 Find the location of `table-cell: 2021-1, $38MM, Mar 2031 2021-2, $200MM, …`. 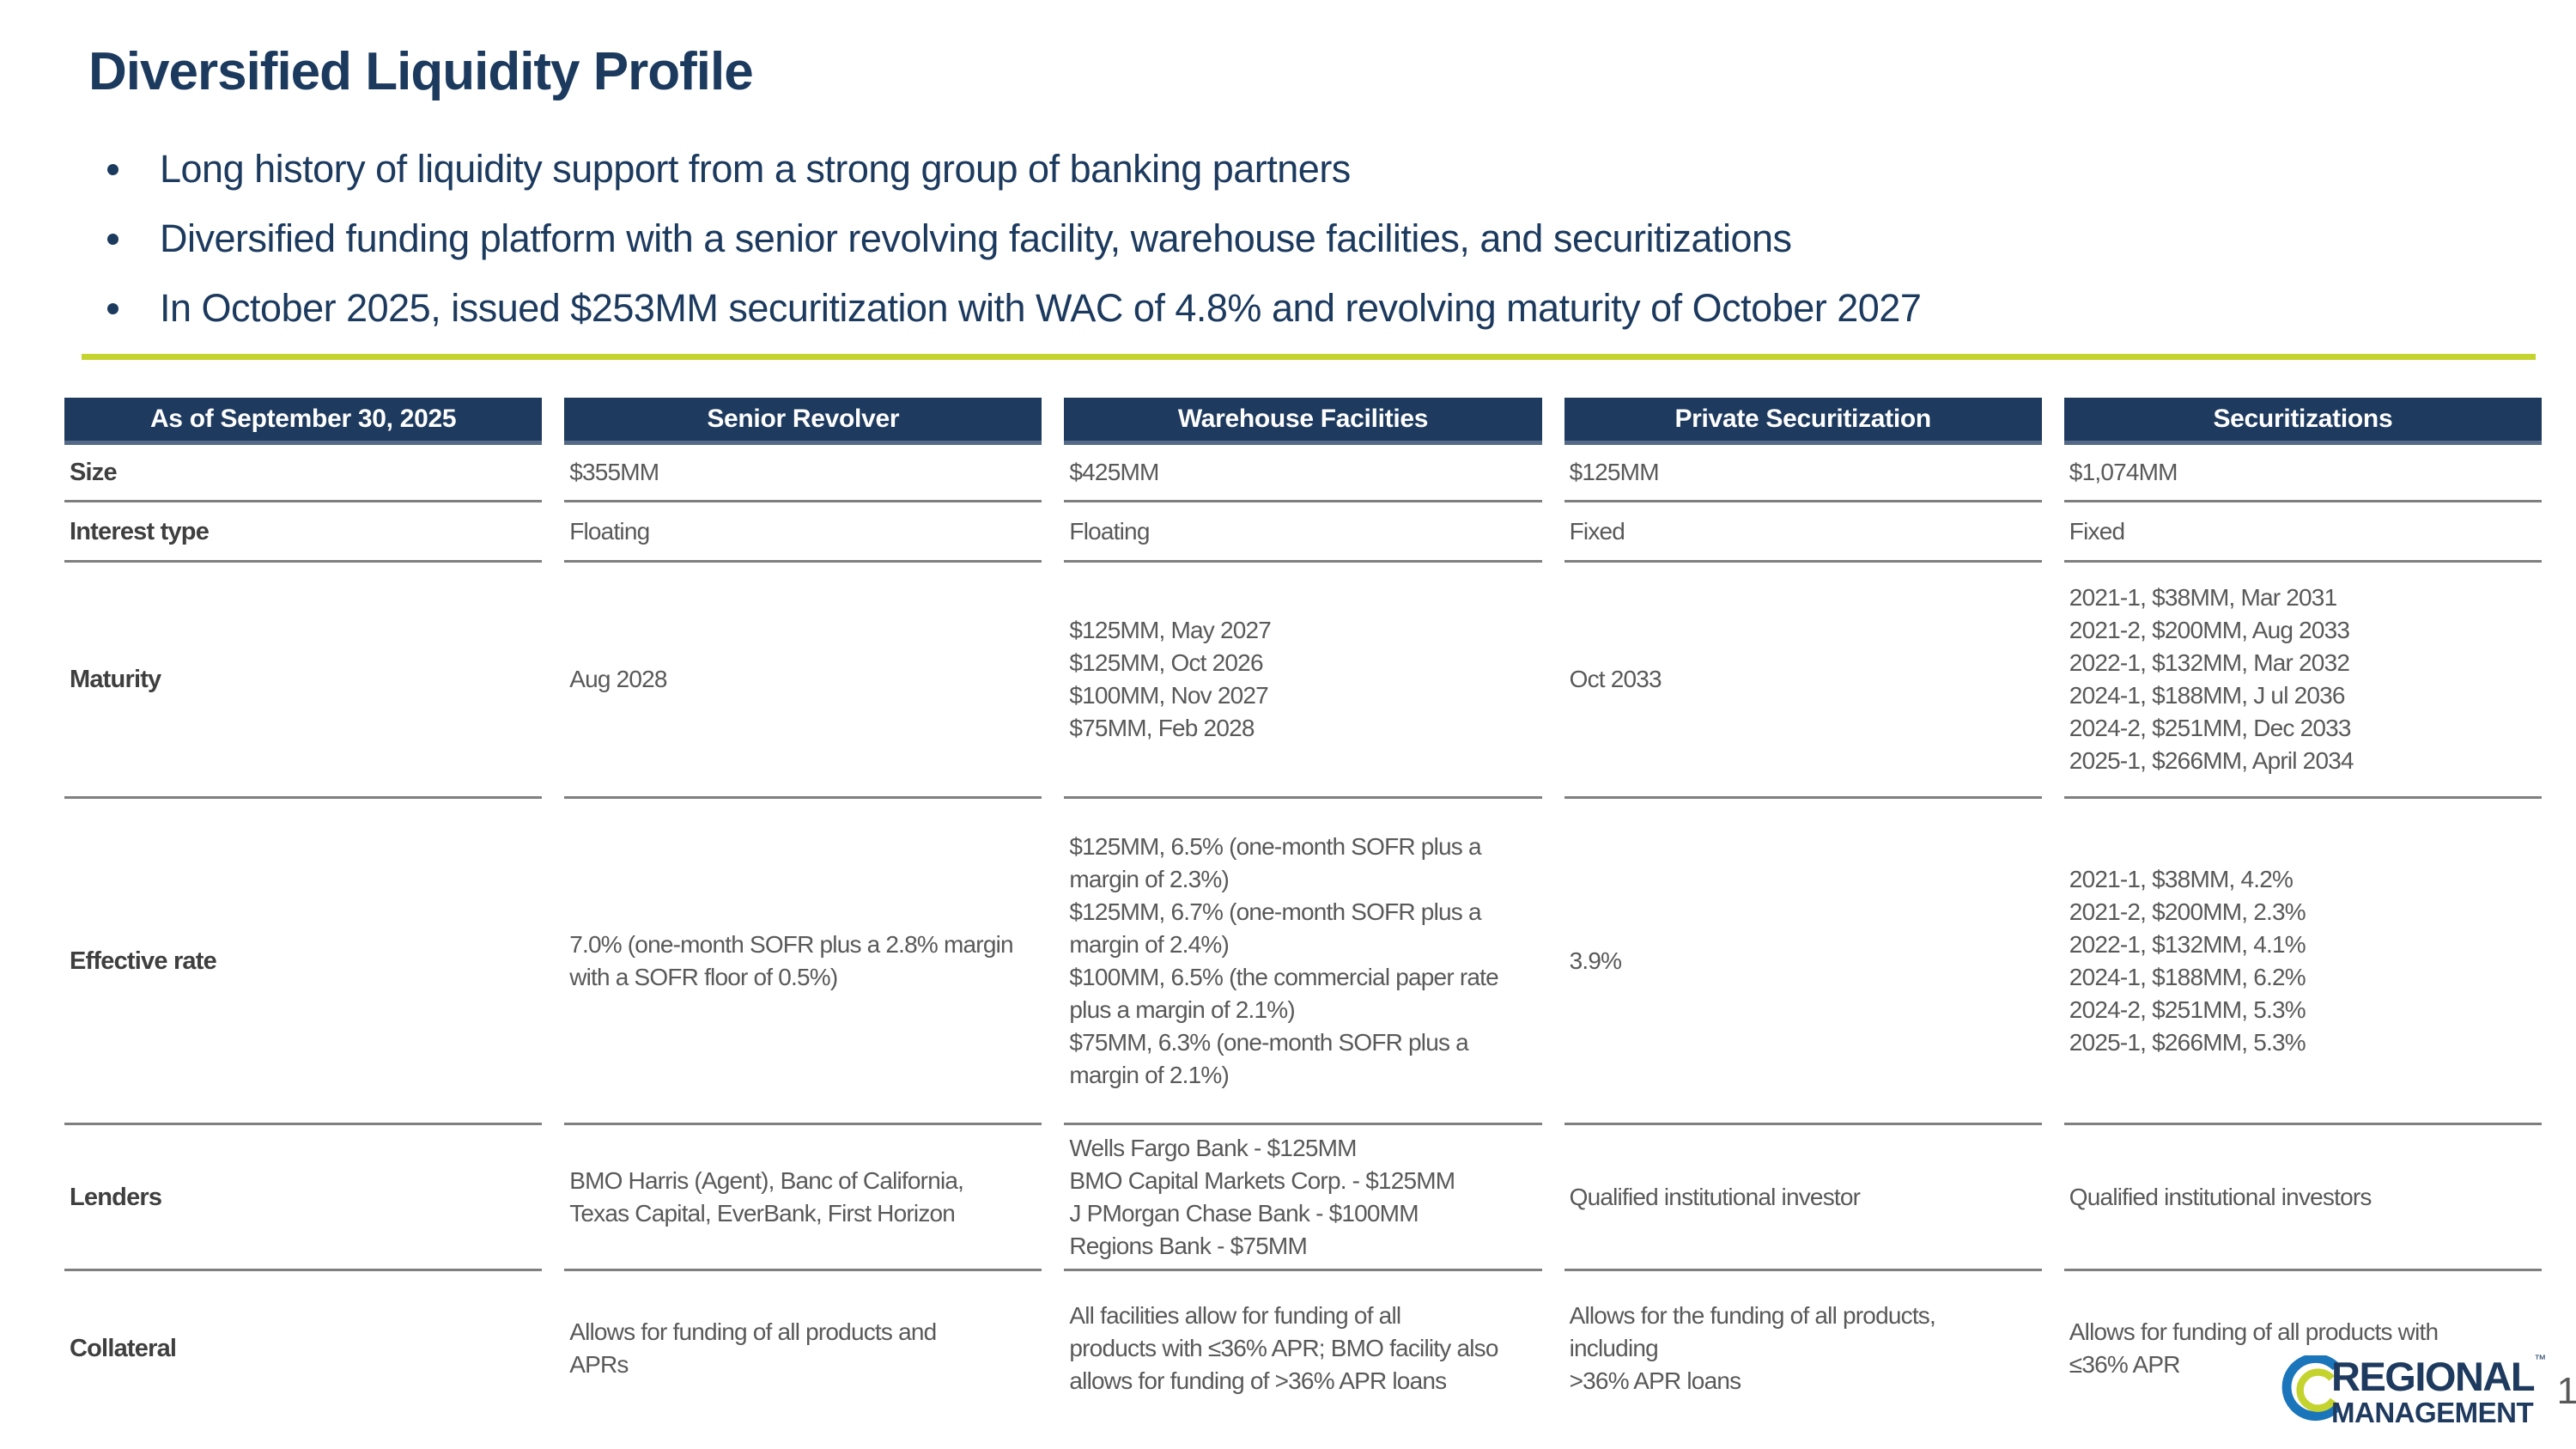

table-cell: 2021-1, $38MM, Mar 2031 2021-2, $200MM, … is located at coordinates (2302, 681).